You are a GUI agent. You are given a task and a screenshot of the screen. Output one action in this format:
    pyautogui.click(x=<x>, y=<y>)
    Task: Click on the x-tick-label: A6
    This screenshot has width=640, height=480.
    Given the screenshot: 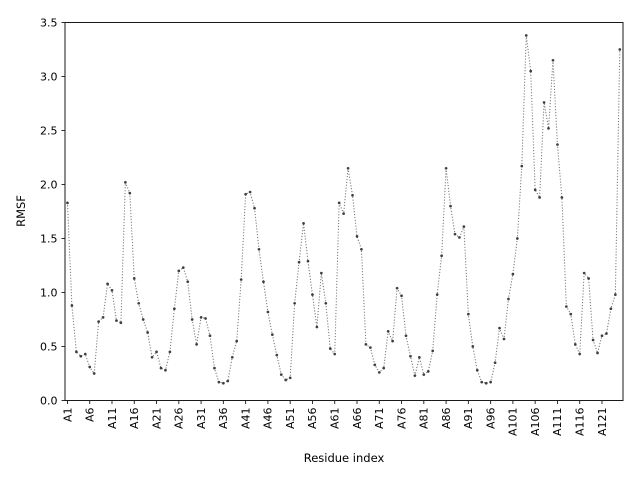 What is the action you would take?
    pyautogui.click(x=90, y=415)
    